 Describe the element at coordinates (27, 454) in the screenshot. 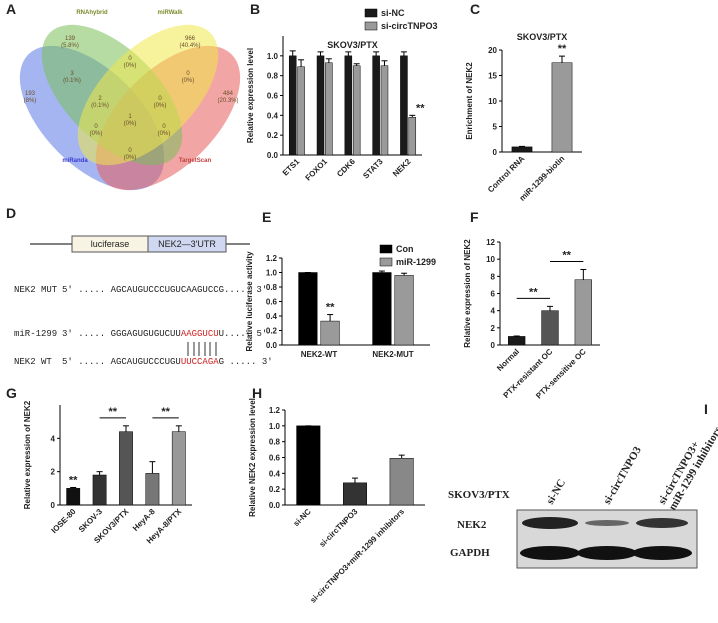

I see `y-axis-label: Relative expression of NEK2` at that location.